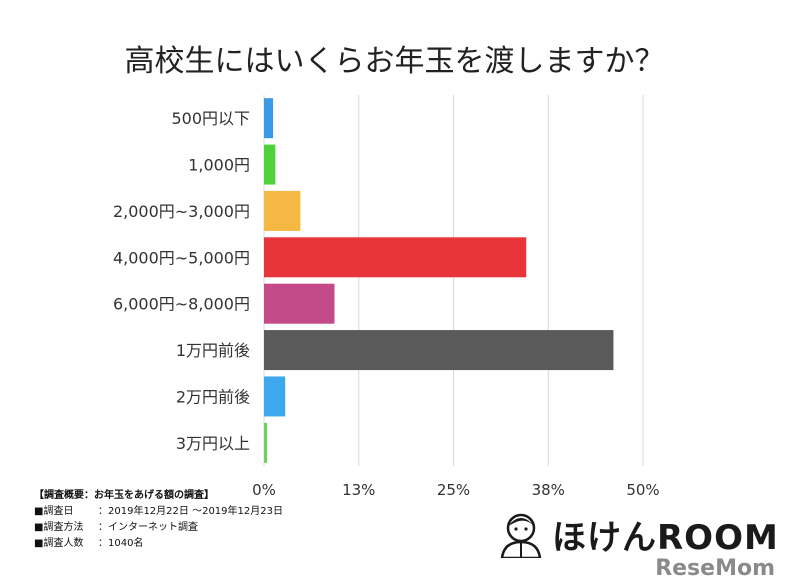  Describe the element at coordinates (181, 257) in the screenshot. I see `category-label: 4,000円~5,000円` at that location.